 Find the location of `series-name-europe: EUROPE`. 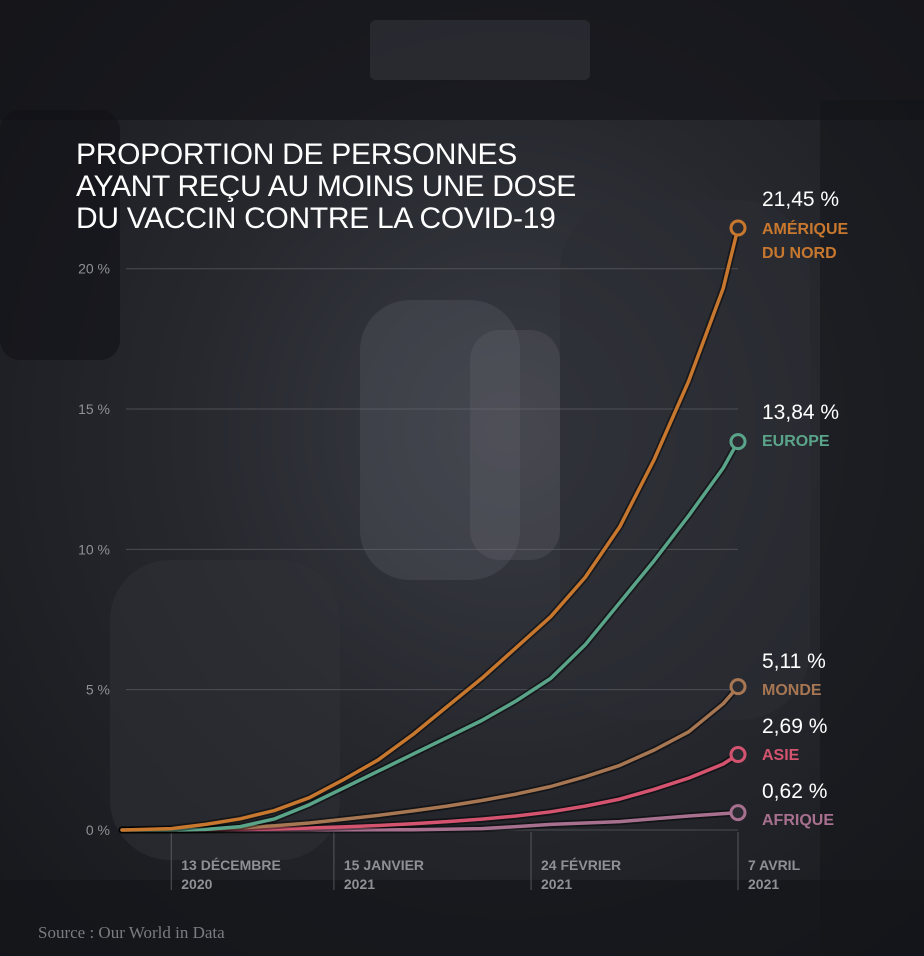

series-name-europe: EUROPE is located at coordinates (796, 441).